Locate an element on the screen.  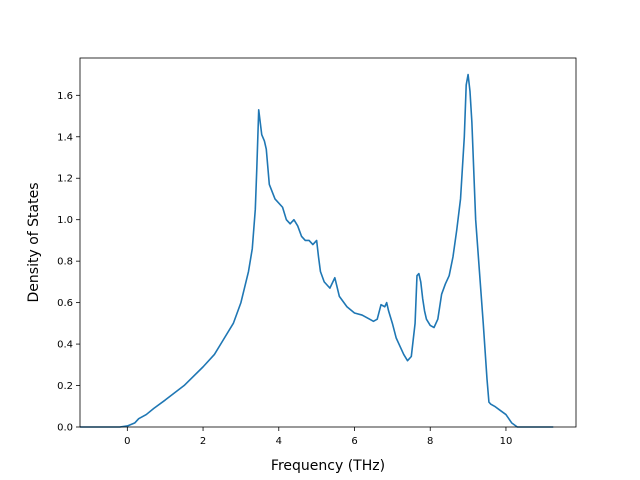
y-axis-ticks: 0.0 0.2 0.4 0.6 0.8 1.0 1.2 1.4 1.6 is located at coordinates (68, 262).